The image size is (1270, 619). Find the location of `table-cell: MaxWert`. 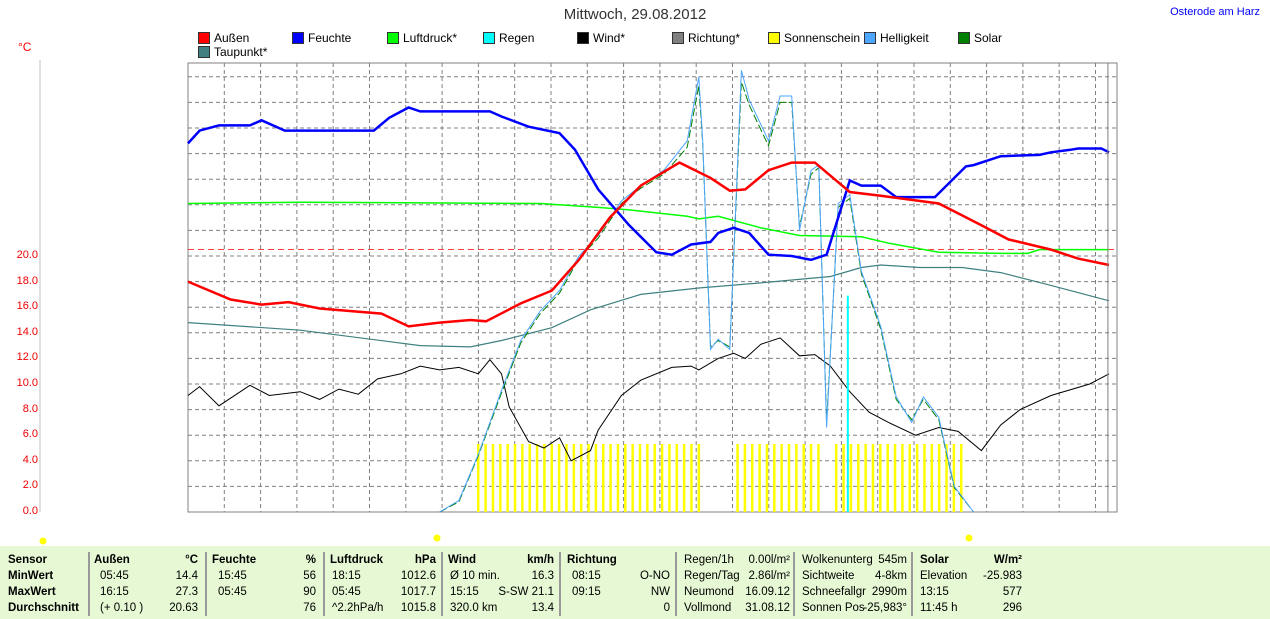

table-cell: MaxWert is located at coordinates (32, 592).